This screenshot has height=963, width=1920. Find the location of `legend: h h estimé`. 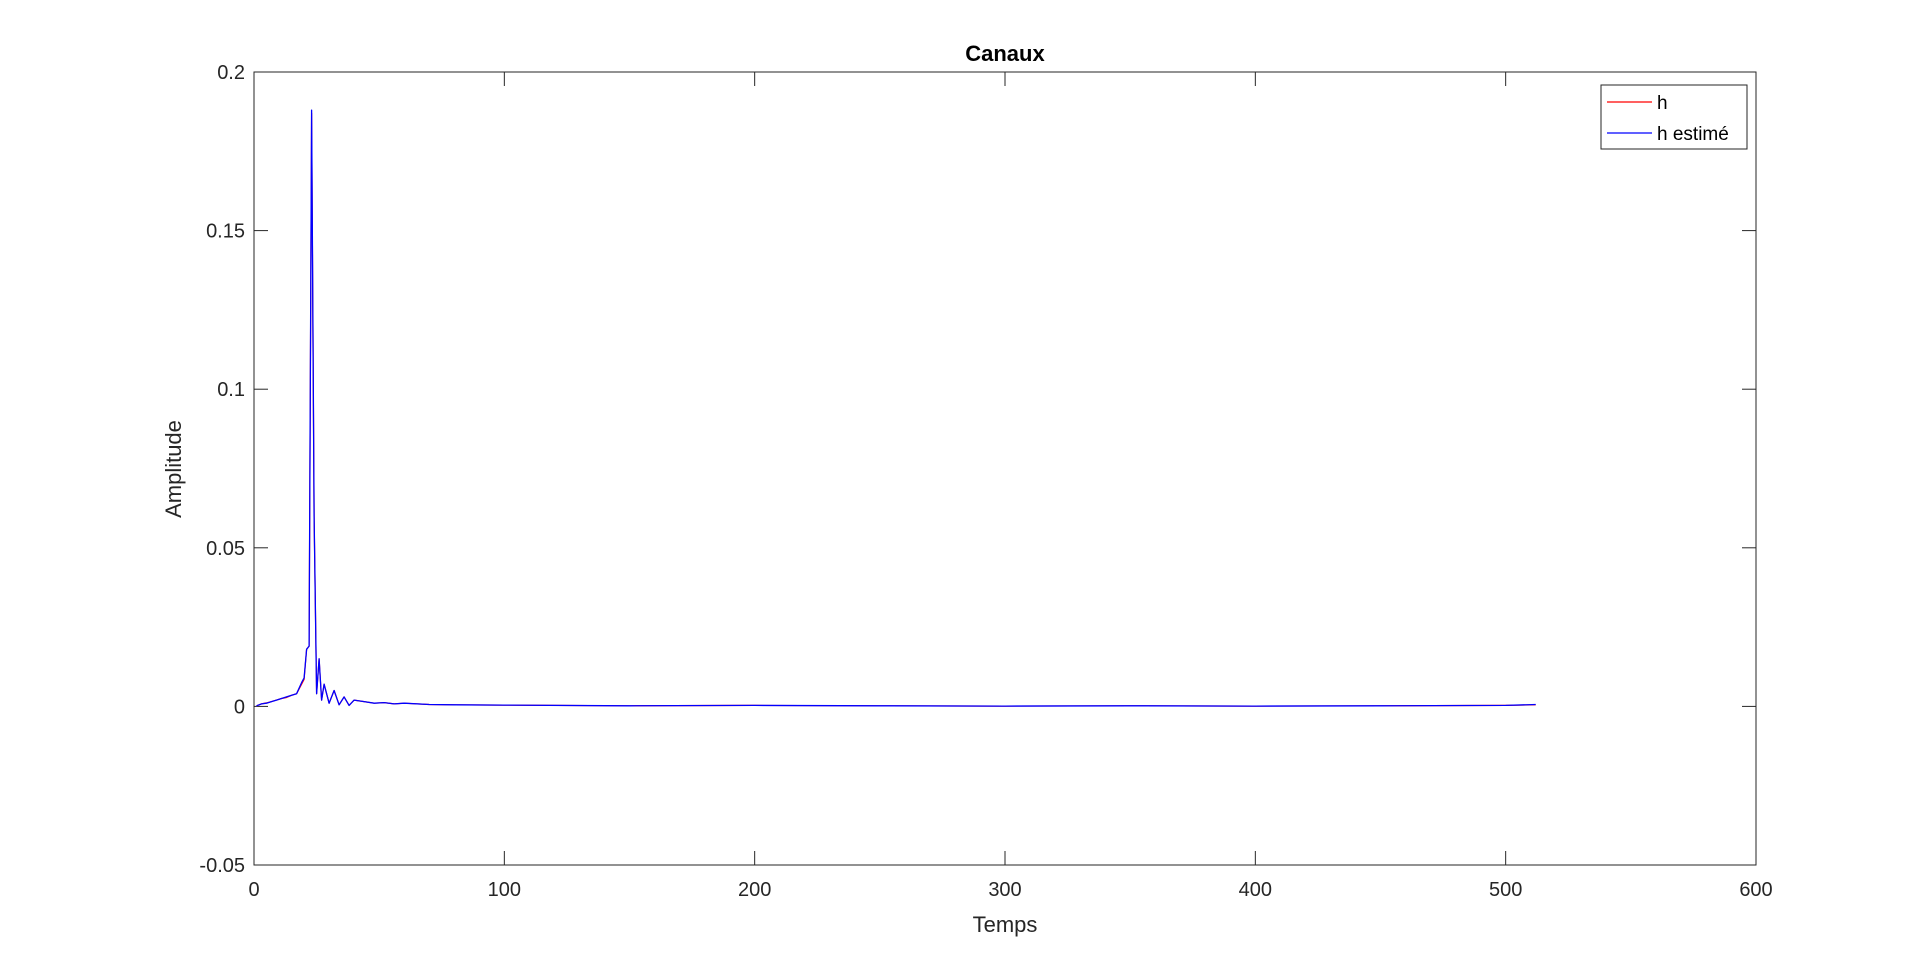

legend: h h estimé is located at coordinates (1674, 117).